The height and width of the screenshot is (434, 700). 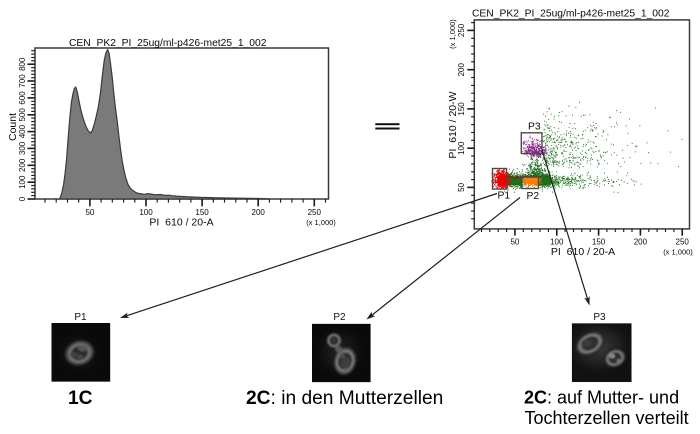 I want to click on svg-text: 700, so click(x=22, y=81).